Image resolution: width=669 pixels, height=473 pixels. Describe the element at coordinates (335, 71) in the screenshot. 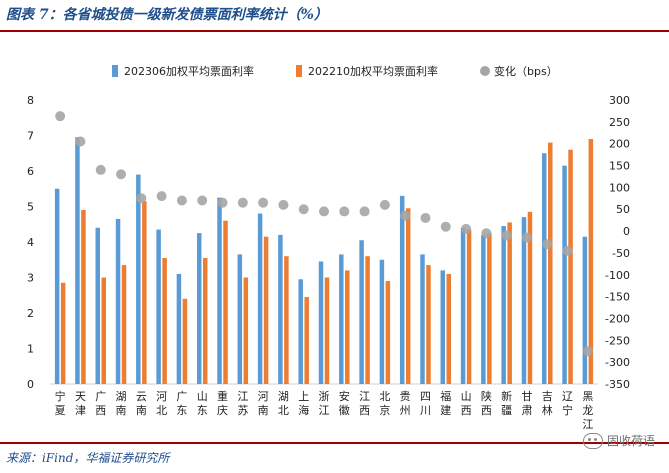

I see `legend: 202306加权平均票面利率 202210加权平均票面利率 变化（bps）` at that location.